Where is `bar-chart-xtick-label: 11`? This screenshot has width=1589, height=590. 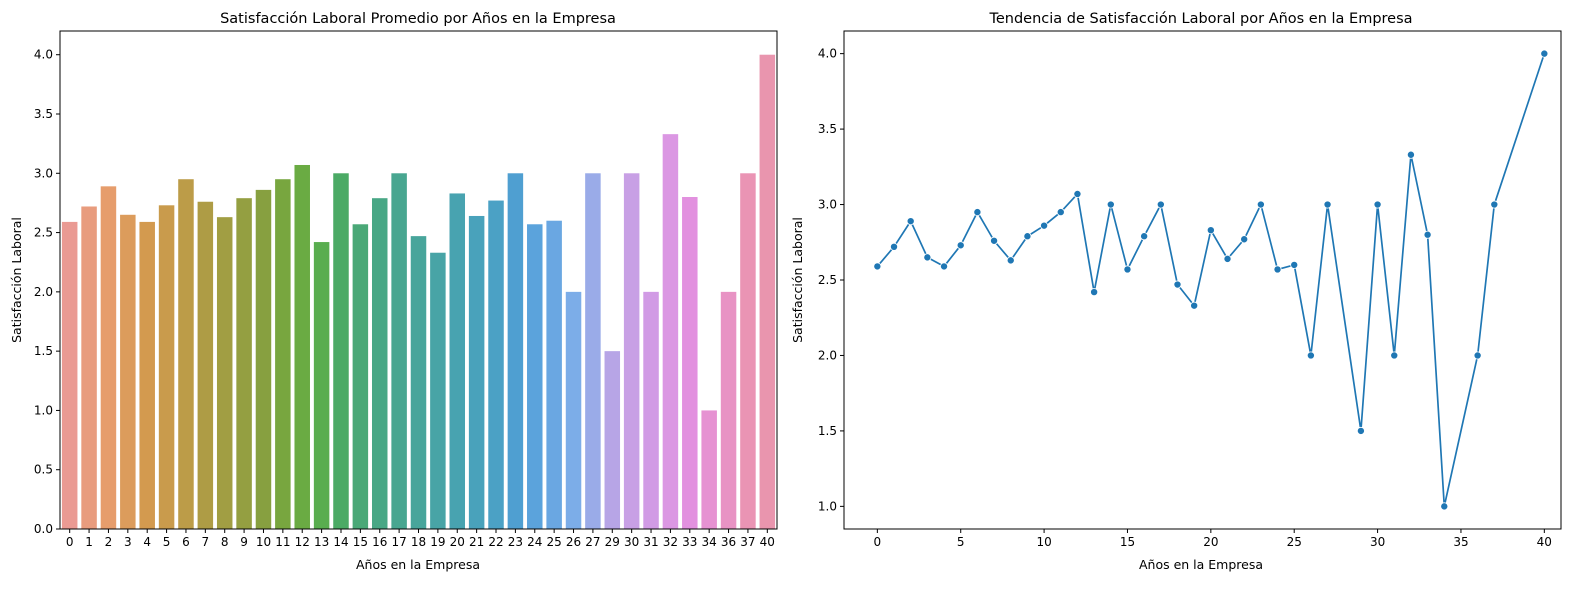
bar-chart-xtick-label: 11 is located at coordinates (282, 542).